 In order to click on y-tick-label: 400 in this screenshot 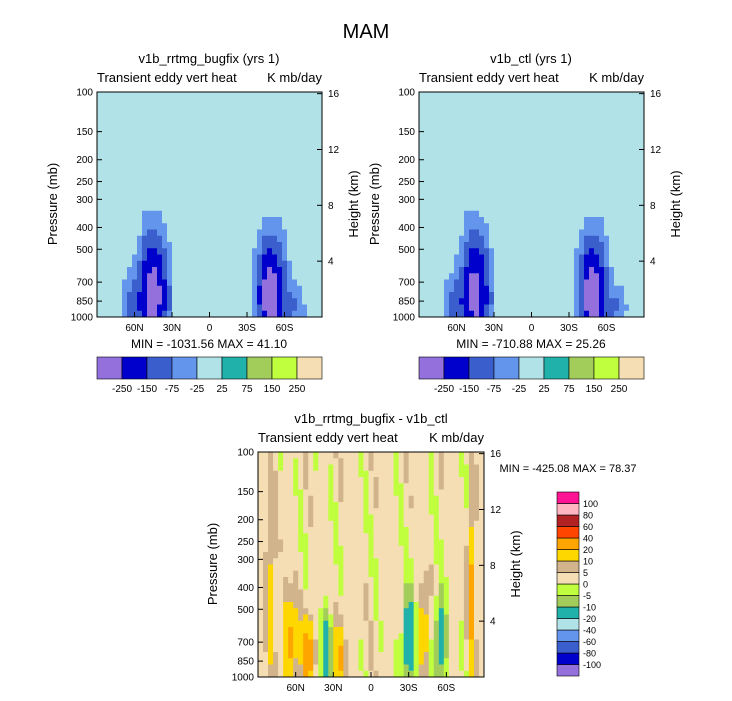, I will do `click(84, 228)`.